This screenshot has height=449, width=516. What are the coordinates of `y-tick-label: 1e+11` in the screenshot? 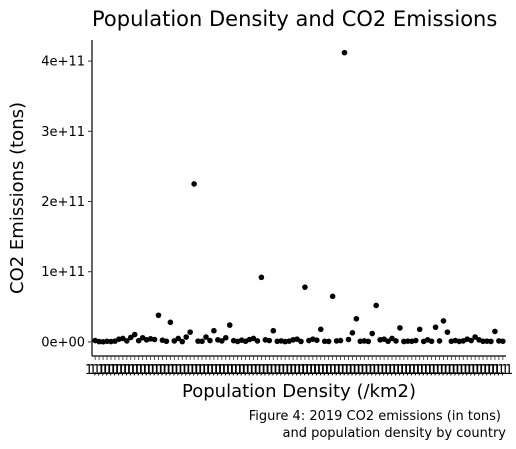 It's located at (63, 272).